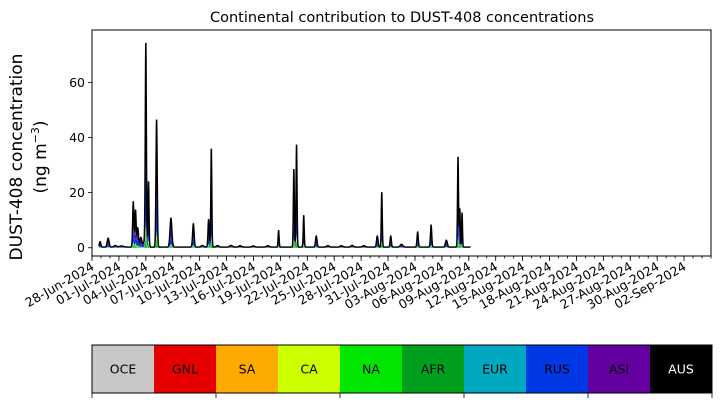 This screenshot has height=406, width=721. Describe the element at coordinates (81, 247) in the screenshot. I see `y-tick-label: 0` at that location.